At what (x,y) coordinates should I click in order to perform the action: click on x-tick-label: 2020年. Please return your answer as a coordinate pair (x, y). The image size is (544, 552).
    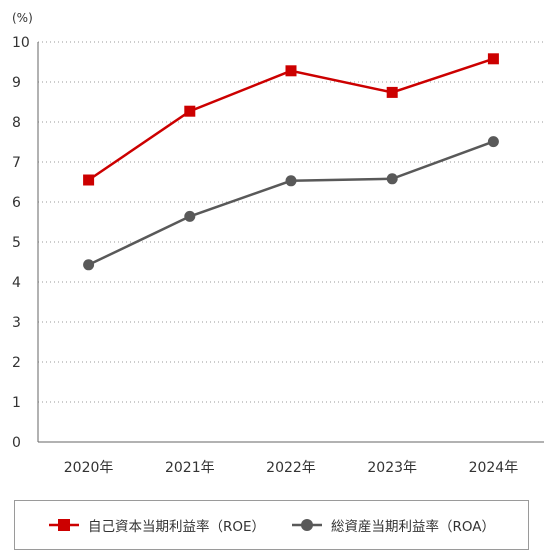
    Looking at the image, I should click on (89, 468).